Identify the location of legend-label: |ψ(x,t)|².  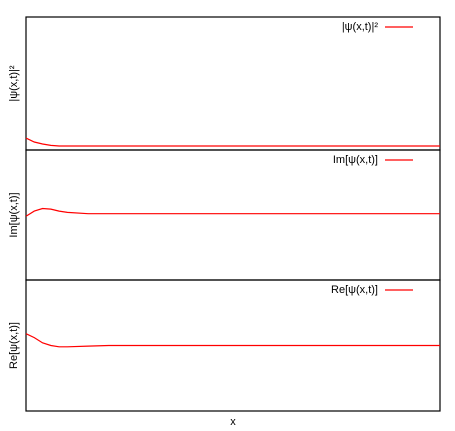
(360, 27).